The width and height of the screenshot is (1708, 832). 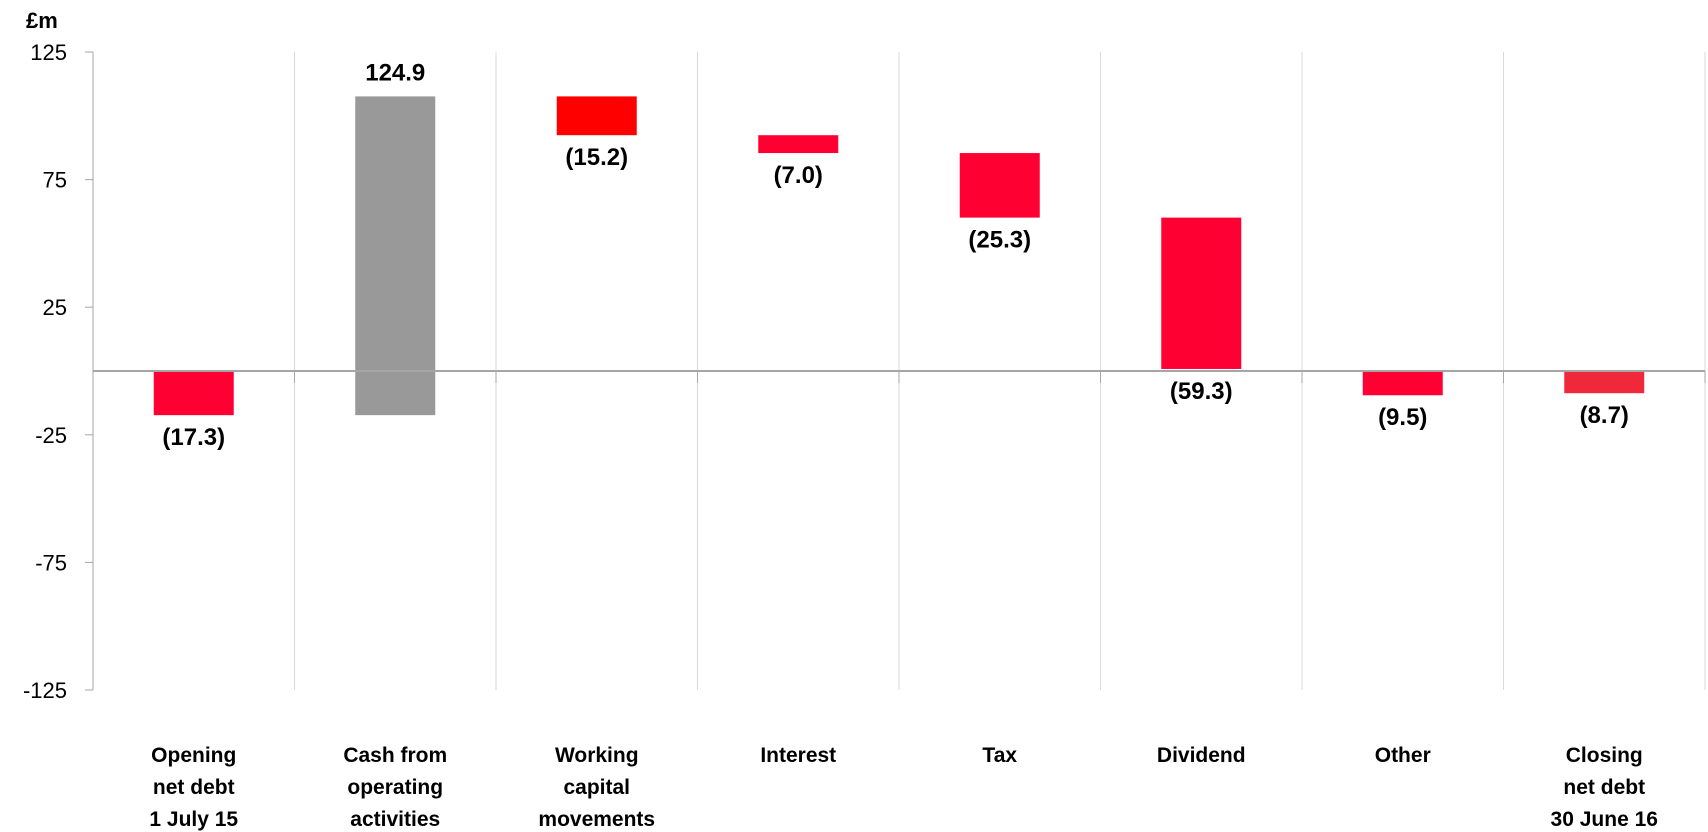 I want to click on category-label-line: Closing, so click(x=1604, y=755).